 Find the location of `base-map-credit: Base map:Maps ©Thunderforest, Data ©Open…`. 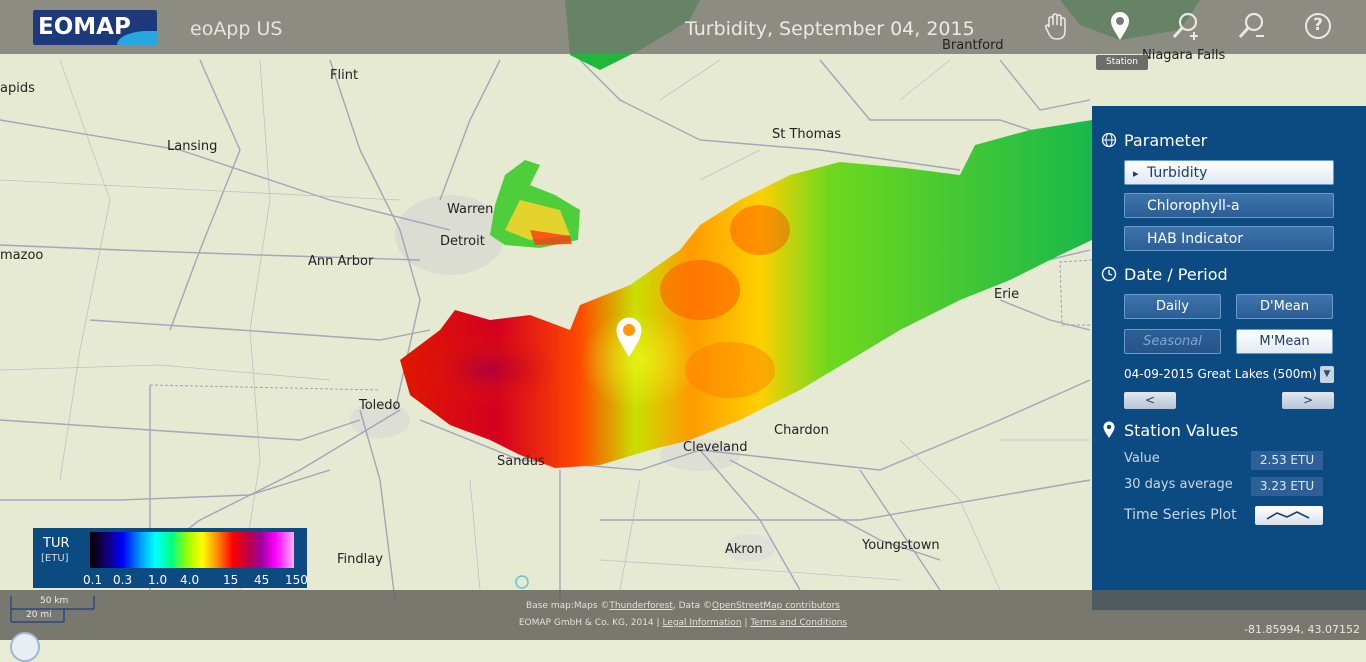

base-map-credit: Base map:Maps ©Thunderforest, Data ©Open… is located at coordinates (683, 606).